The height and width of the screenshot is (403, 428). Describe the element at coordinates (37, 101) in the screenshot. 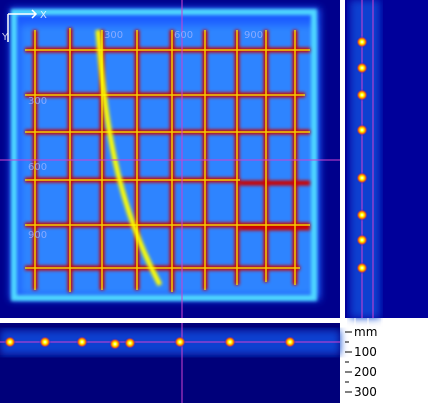

I see `left-scale-label: 300` at that location.